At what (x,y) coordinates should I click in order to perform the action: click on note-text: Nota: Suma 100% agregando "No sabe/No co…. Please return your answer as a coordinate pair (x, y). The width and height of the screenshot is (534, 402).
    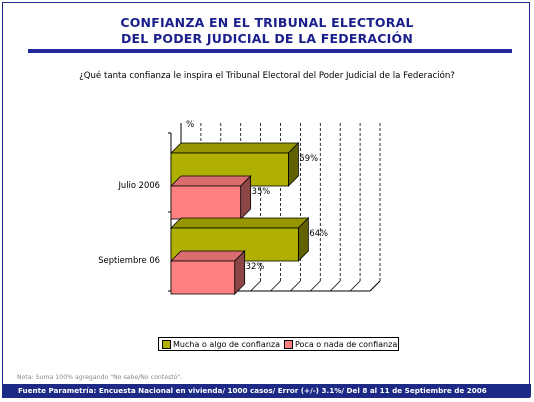
    Looking at the image, I should click on (100, 377).